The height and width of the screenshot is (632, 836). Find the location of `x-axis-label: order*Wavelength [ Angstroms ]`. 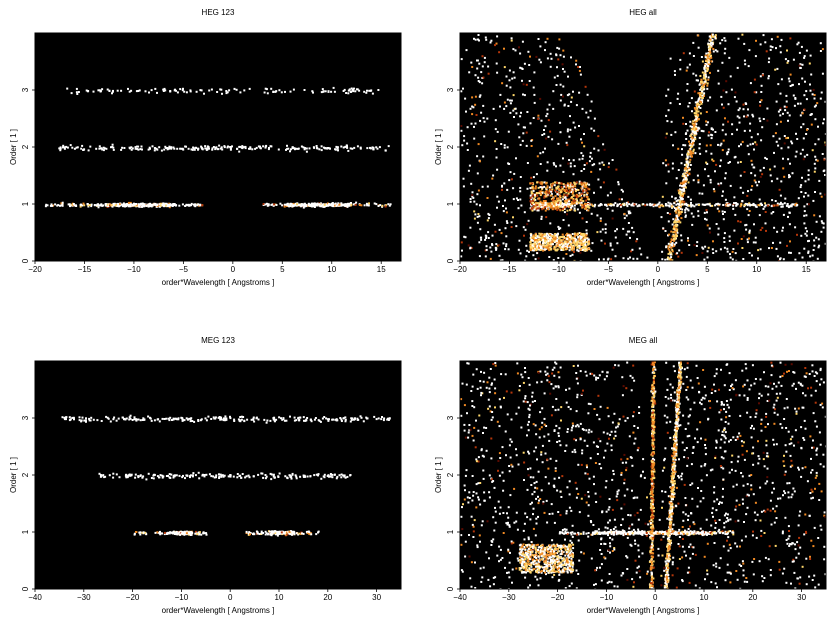

x-axis-label: order*Wavelength [ Angstroms ] is located at coordinates (218, 282).